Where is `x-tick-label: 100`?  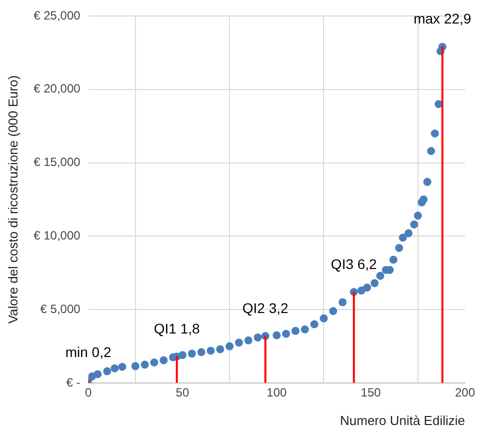 x-tick-label: 100 is located at coordinates (276, 393).